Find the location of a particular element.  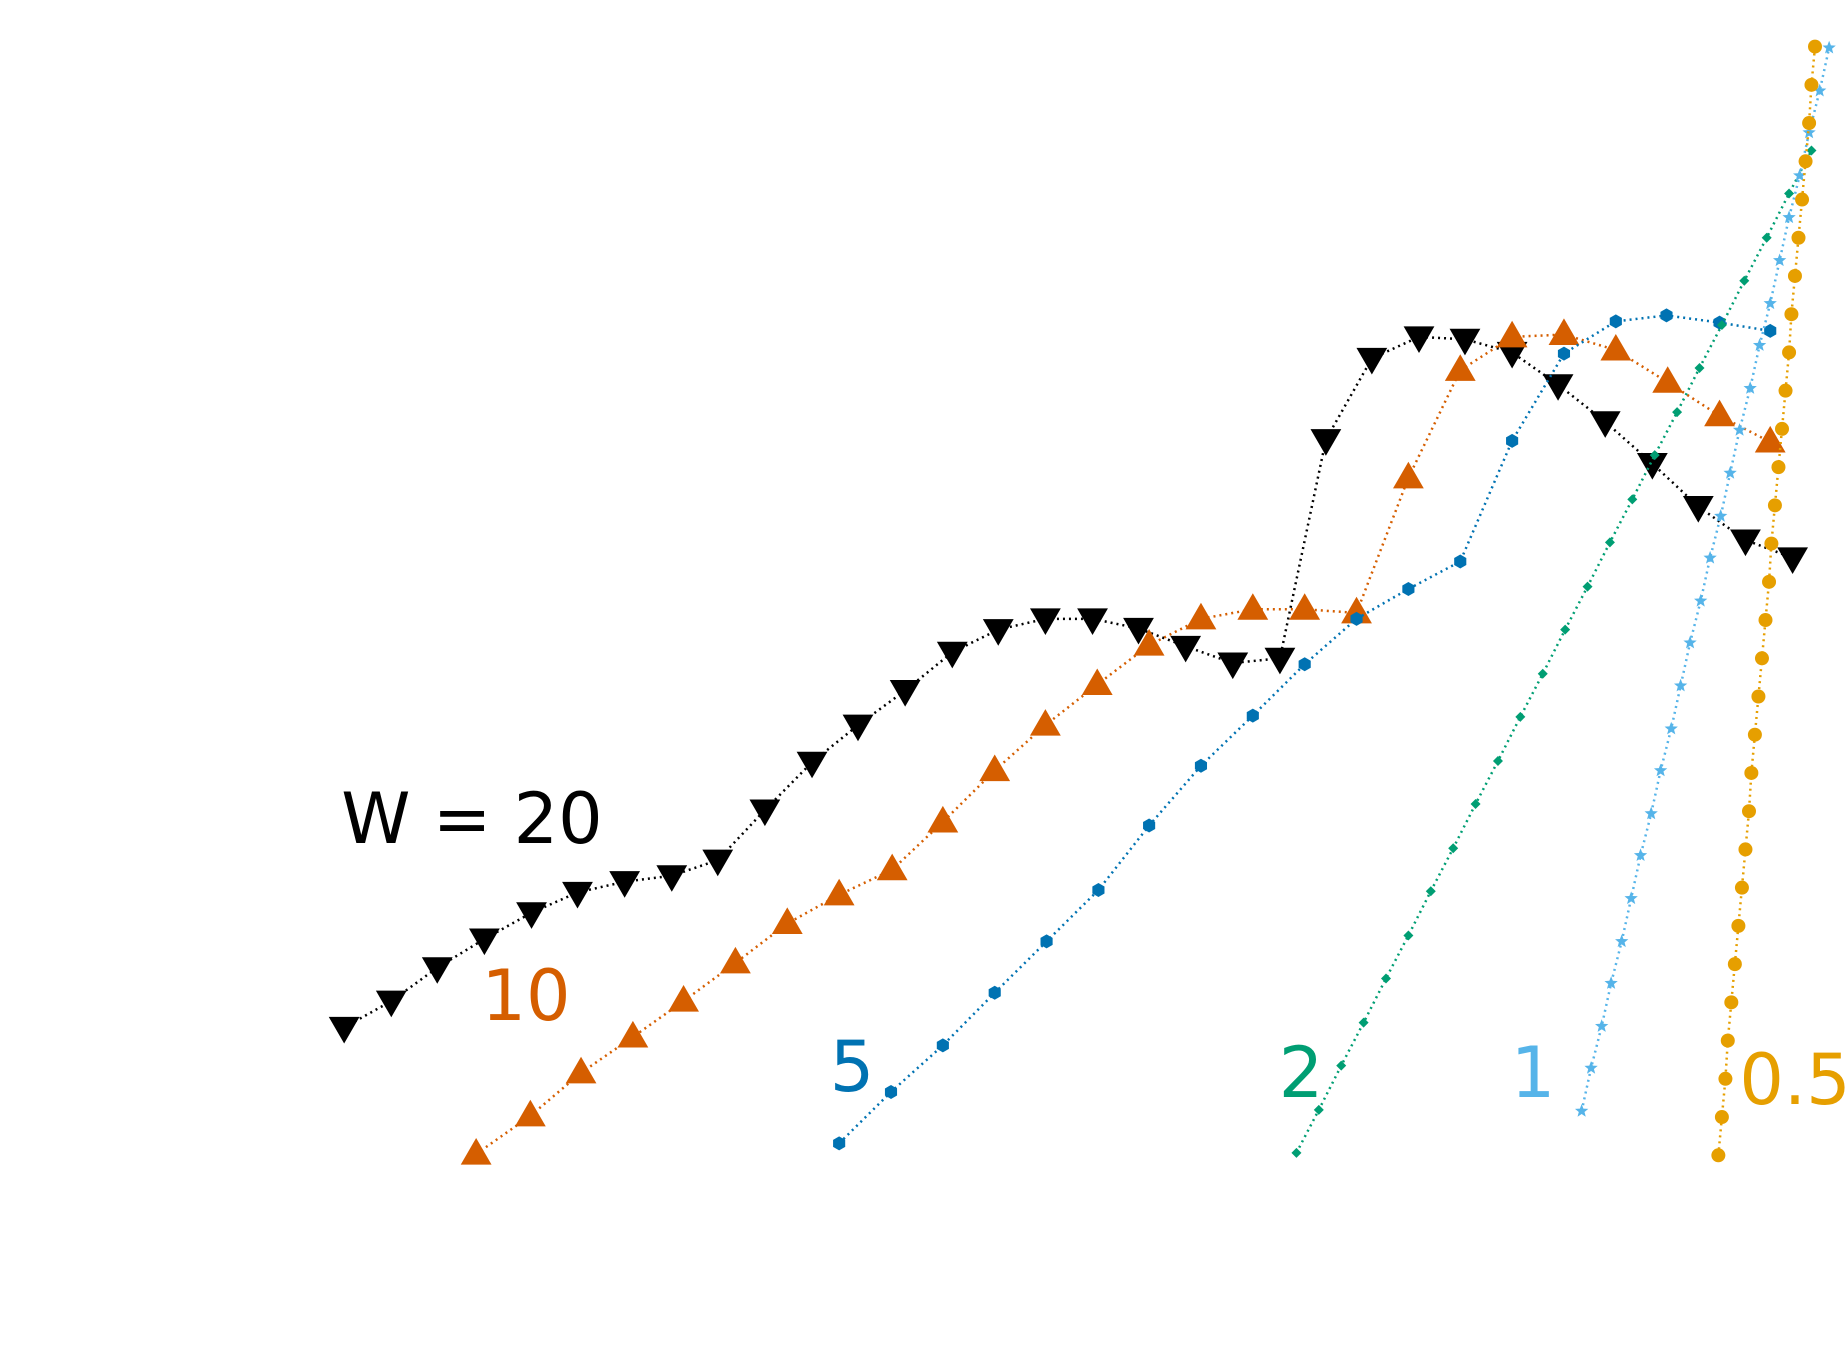

series-label: 1 is located at coordinates (1533, 1073).